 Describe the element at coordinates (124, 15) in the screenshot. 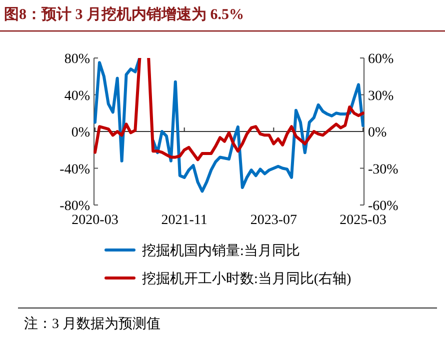

I see `title: 图8：预计 3 月挖机内销增速为 6.5%` at that location.